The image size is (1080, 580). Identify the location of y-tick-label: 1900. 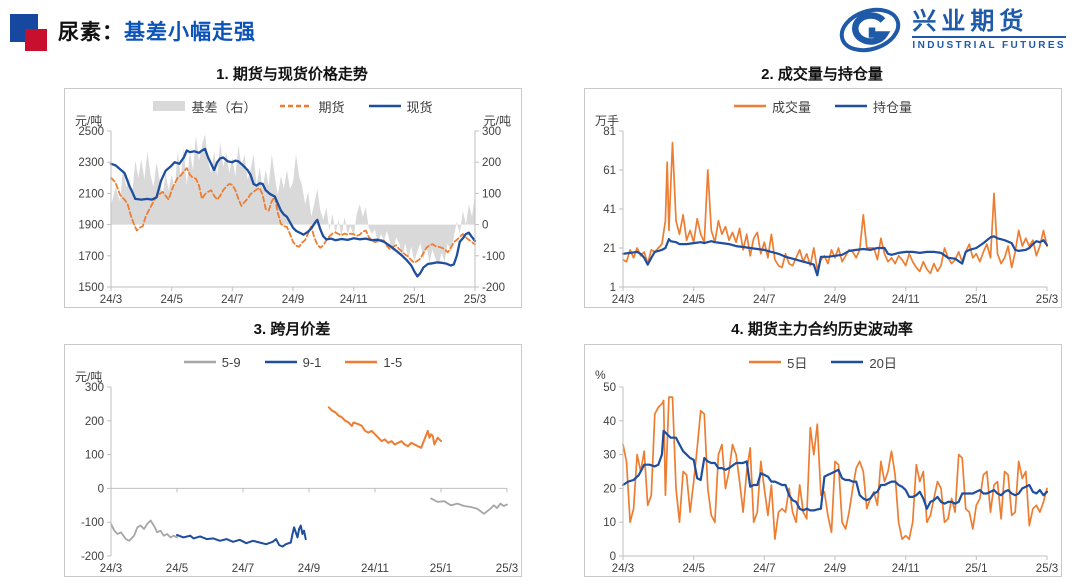
(91, 226).